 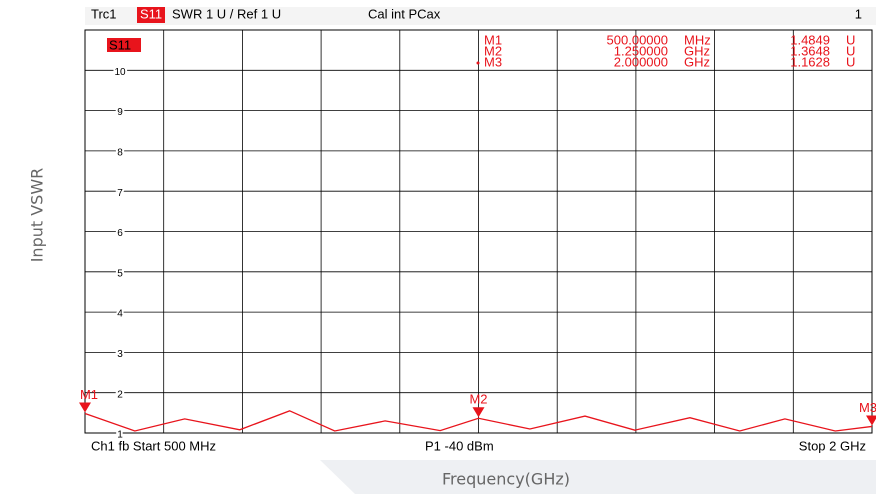 What do you see at coordinates (120, 354) in the screenshot?
I see `y-tick-label: 3` at bounding box center [120, 354].